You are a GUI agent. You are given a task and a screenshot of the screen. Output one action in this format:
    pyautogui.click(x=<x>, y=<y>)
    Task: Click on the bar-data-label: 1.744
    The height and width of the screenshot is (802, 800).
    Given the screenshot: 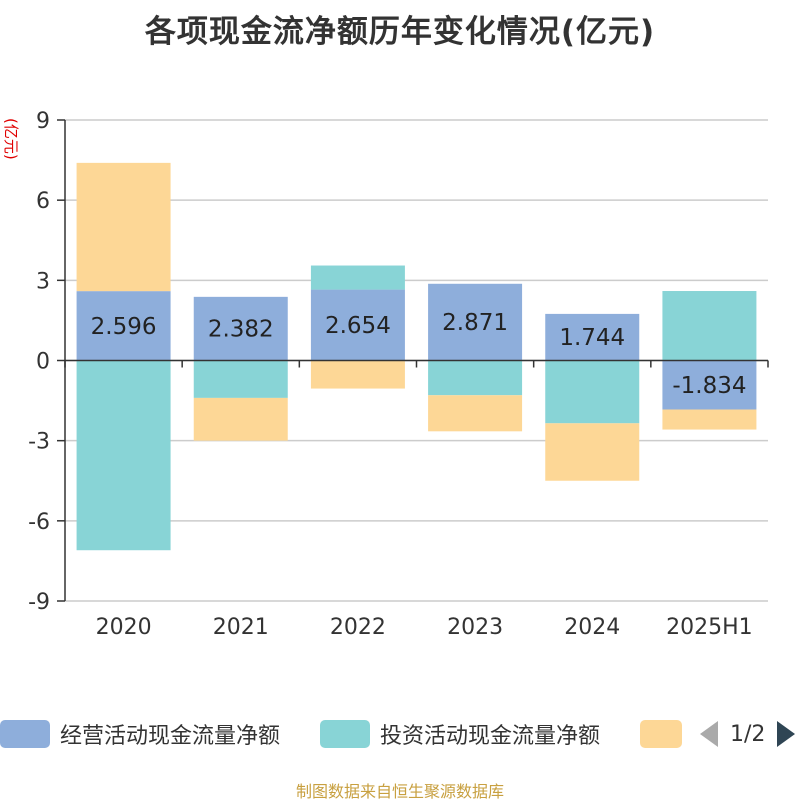 What is the action you would take?
    pyautogui.click(x=592, y=338)
    